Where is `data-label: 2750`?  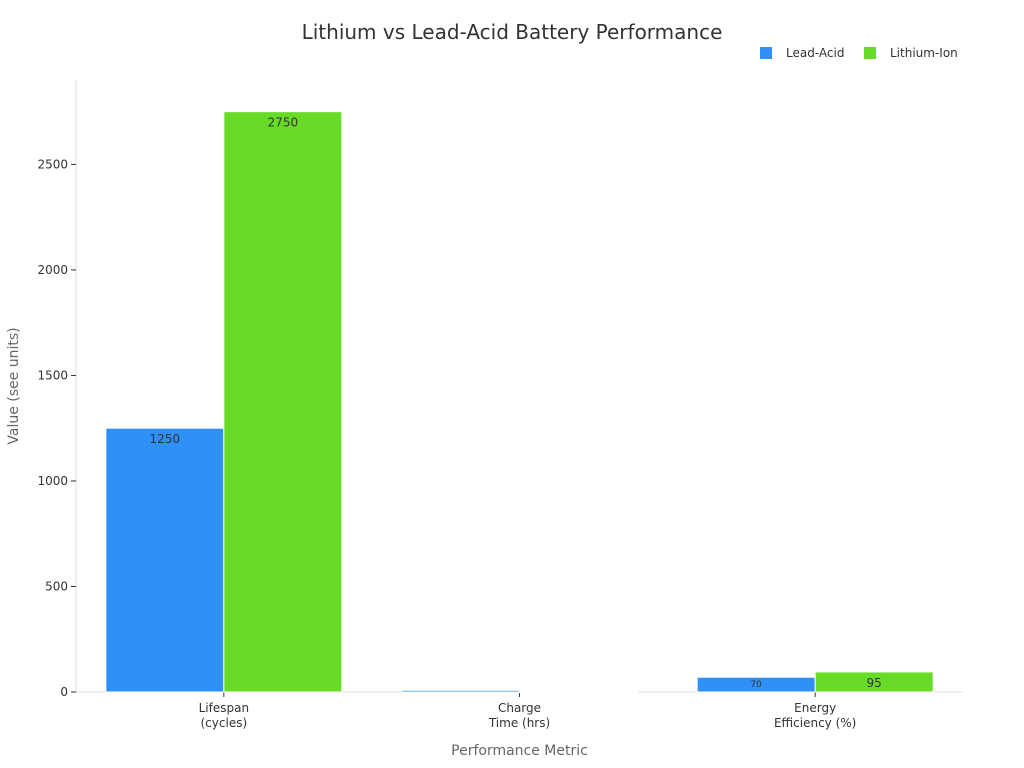 data-label: 2750 is located at coordinates (283, 123).